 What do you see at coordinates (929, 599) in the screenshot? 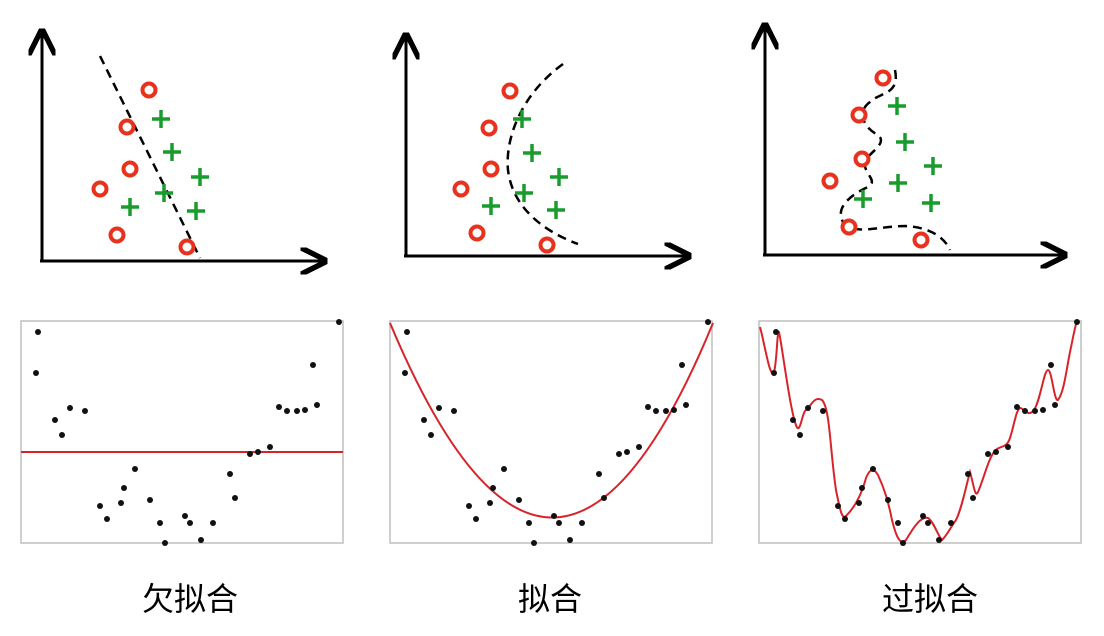
I see `caption-overfit: 过拟合` at bounding box center [929, 599].